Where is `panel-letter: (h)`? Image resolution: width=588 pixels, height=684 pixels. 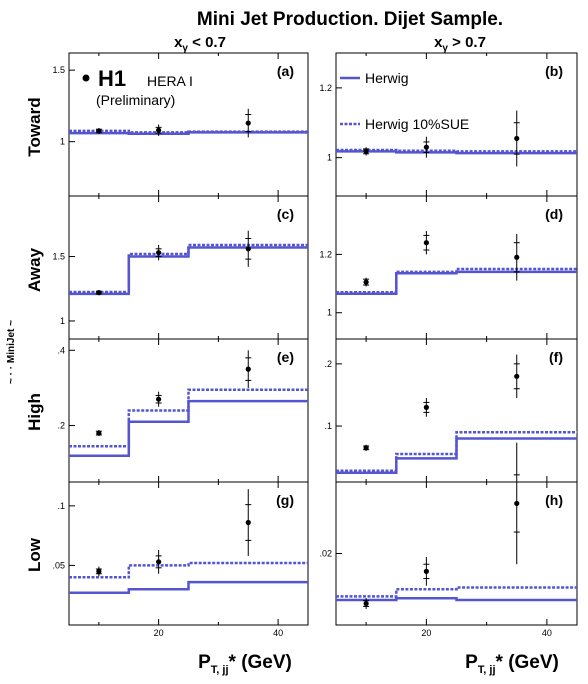
panel-letter: (h) is located at coordinates (554, 500).